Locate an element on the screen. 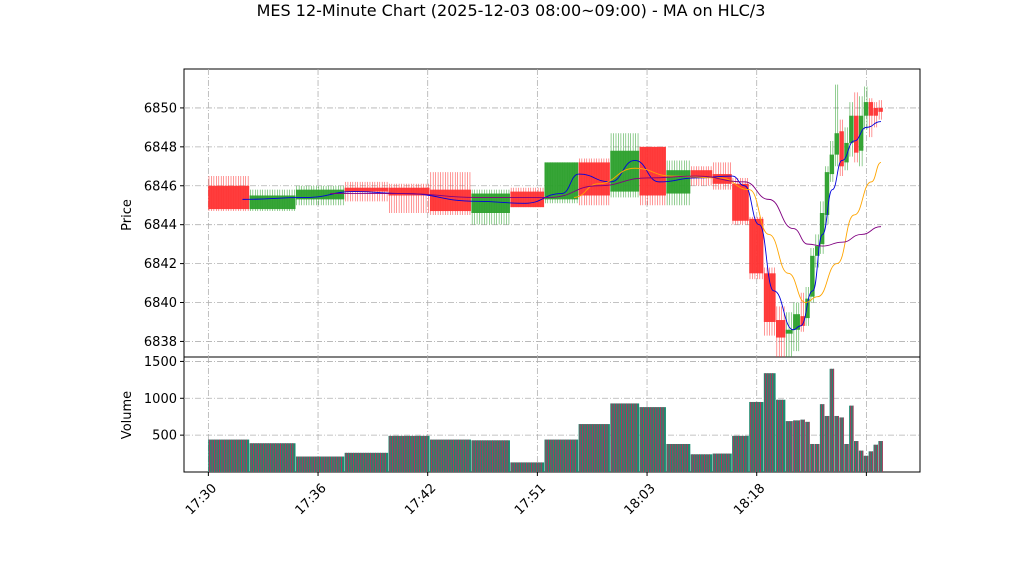 This screenshot has height=575, width=1022. price-axis-label: Price is located at coordinates (127, 215).